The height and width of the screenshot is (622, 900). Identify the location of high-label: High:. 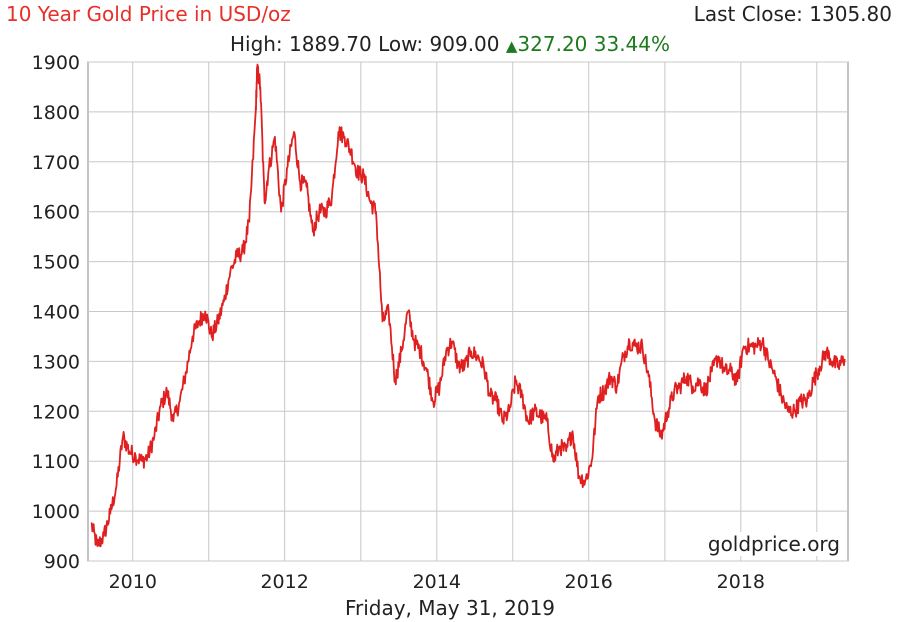
(256, 44).